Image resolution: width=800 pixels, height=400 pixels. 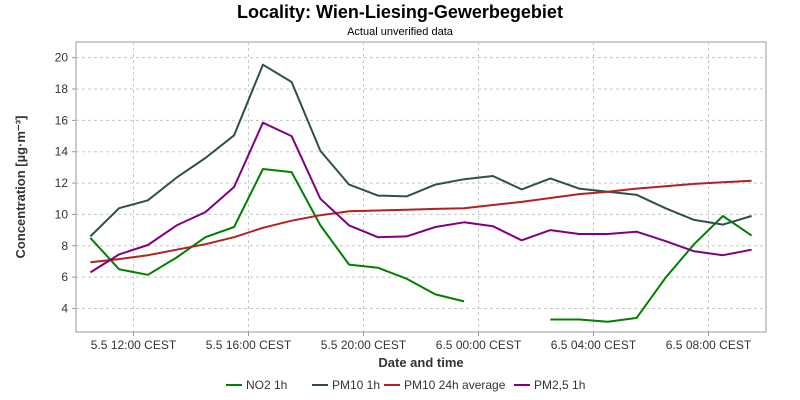 I want to click on legend-label: PM2,5 1h, so click(x=559, y=385).